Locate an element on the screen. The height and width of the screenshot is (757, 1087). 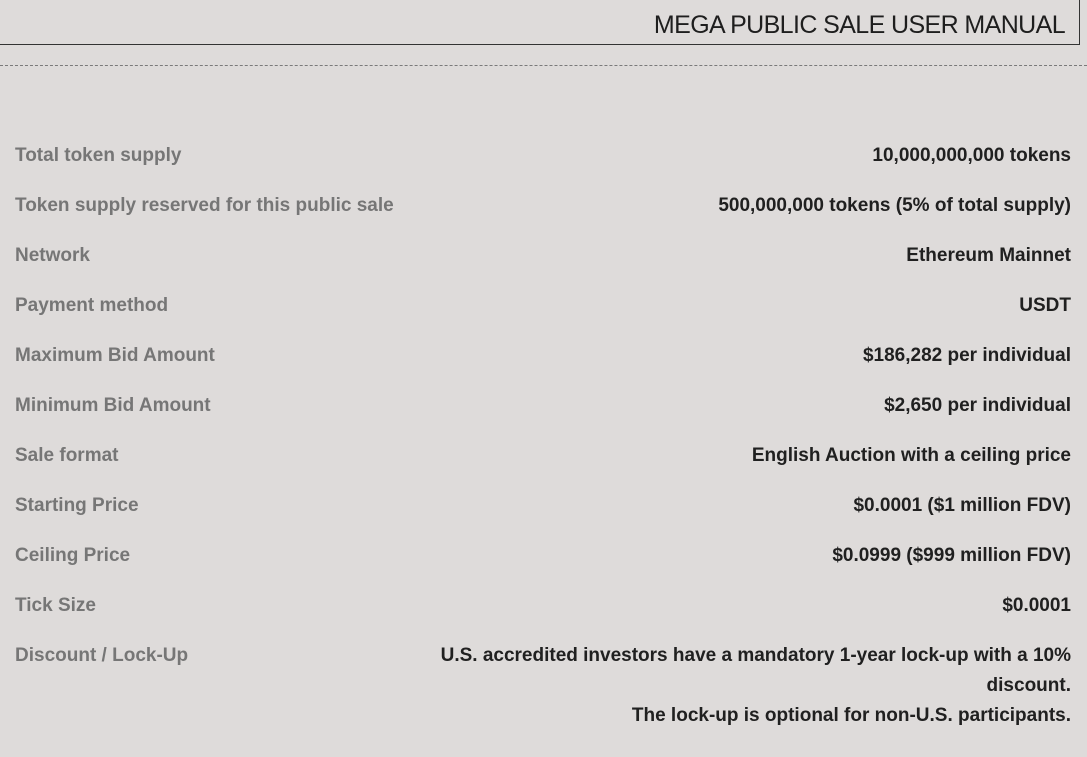
row-value: $0.0001 ($1 million FDV) is located at coordinates (962, 505).